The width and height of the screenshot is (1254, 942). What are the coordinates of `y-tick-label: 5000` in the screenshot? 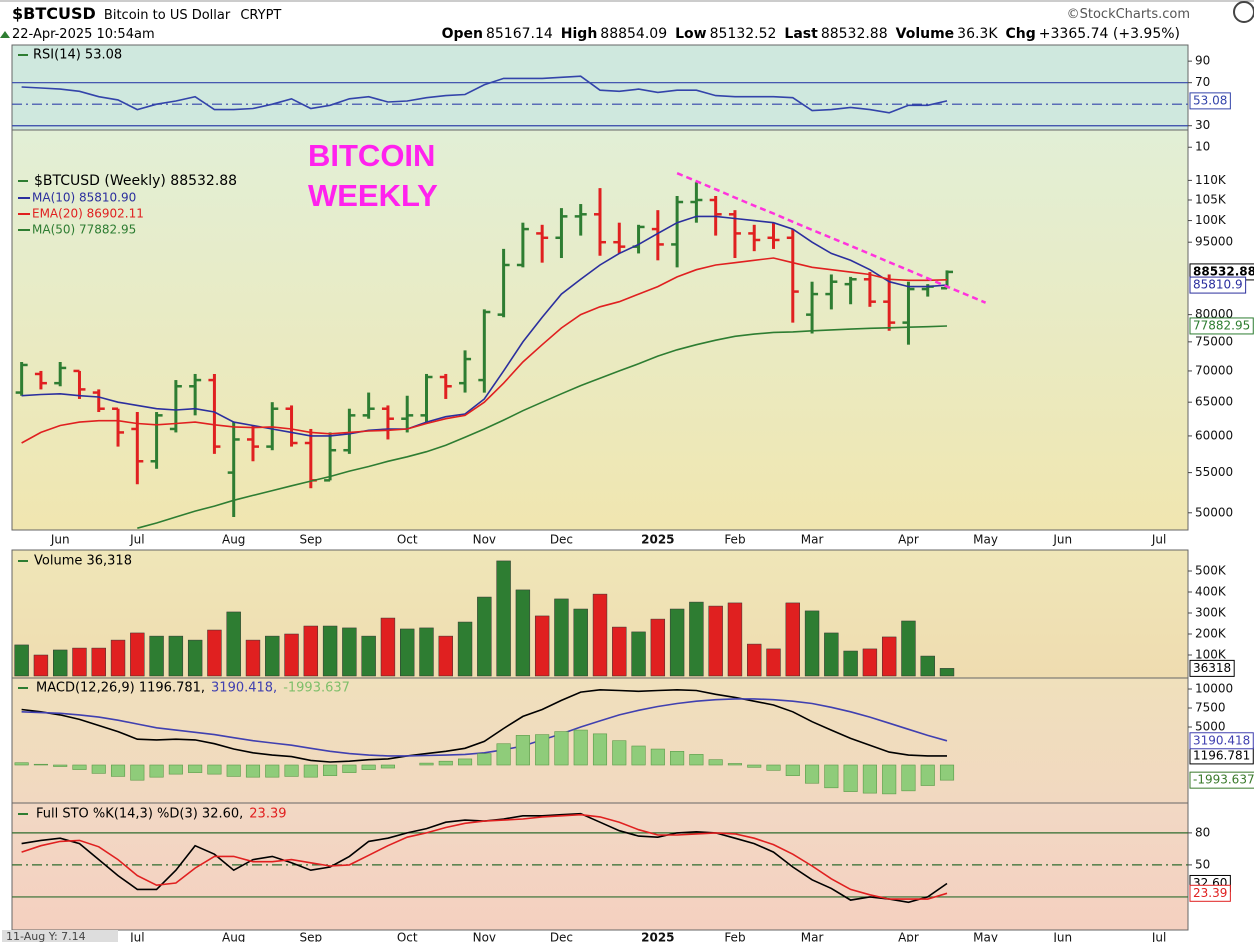 It's located at (1210, 727).